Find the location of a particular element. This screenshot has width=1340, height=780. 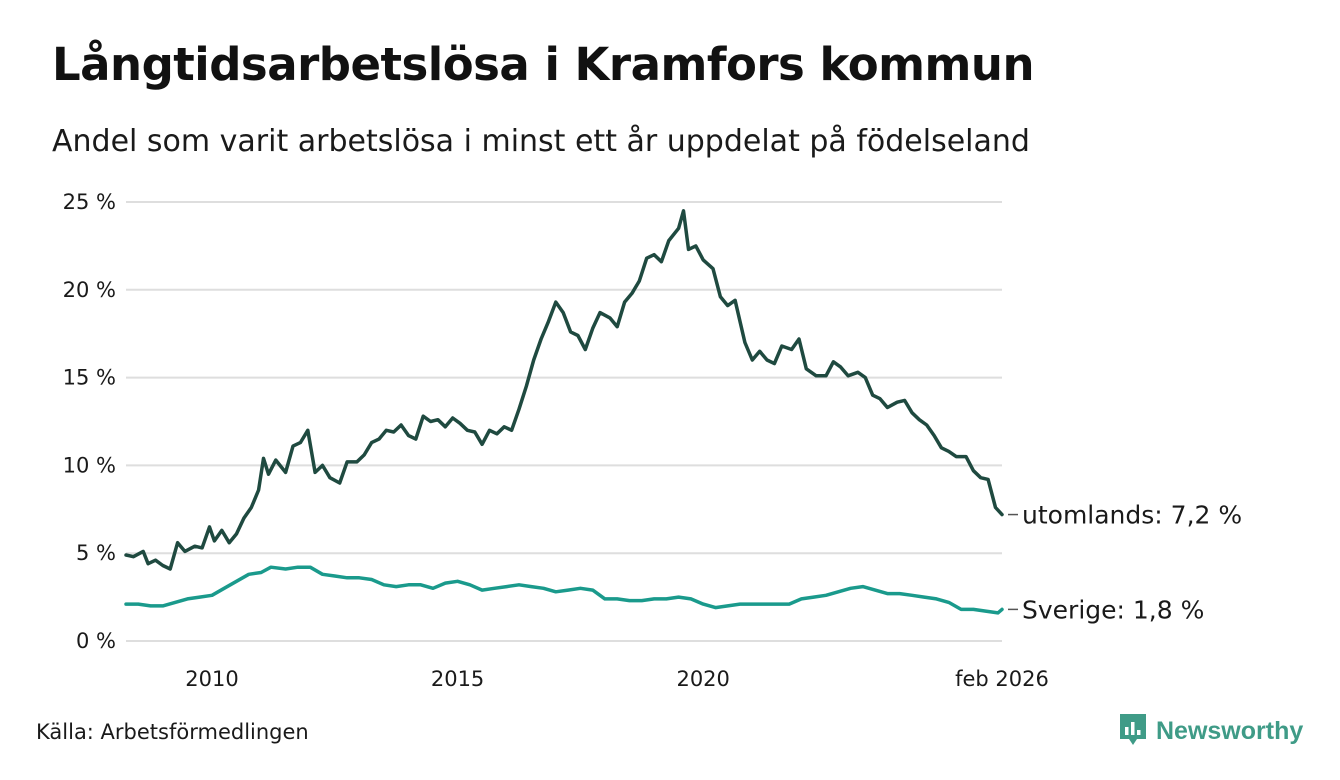

y-tick-label: 20 % is located at coordinates (89, 290).